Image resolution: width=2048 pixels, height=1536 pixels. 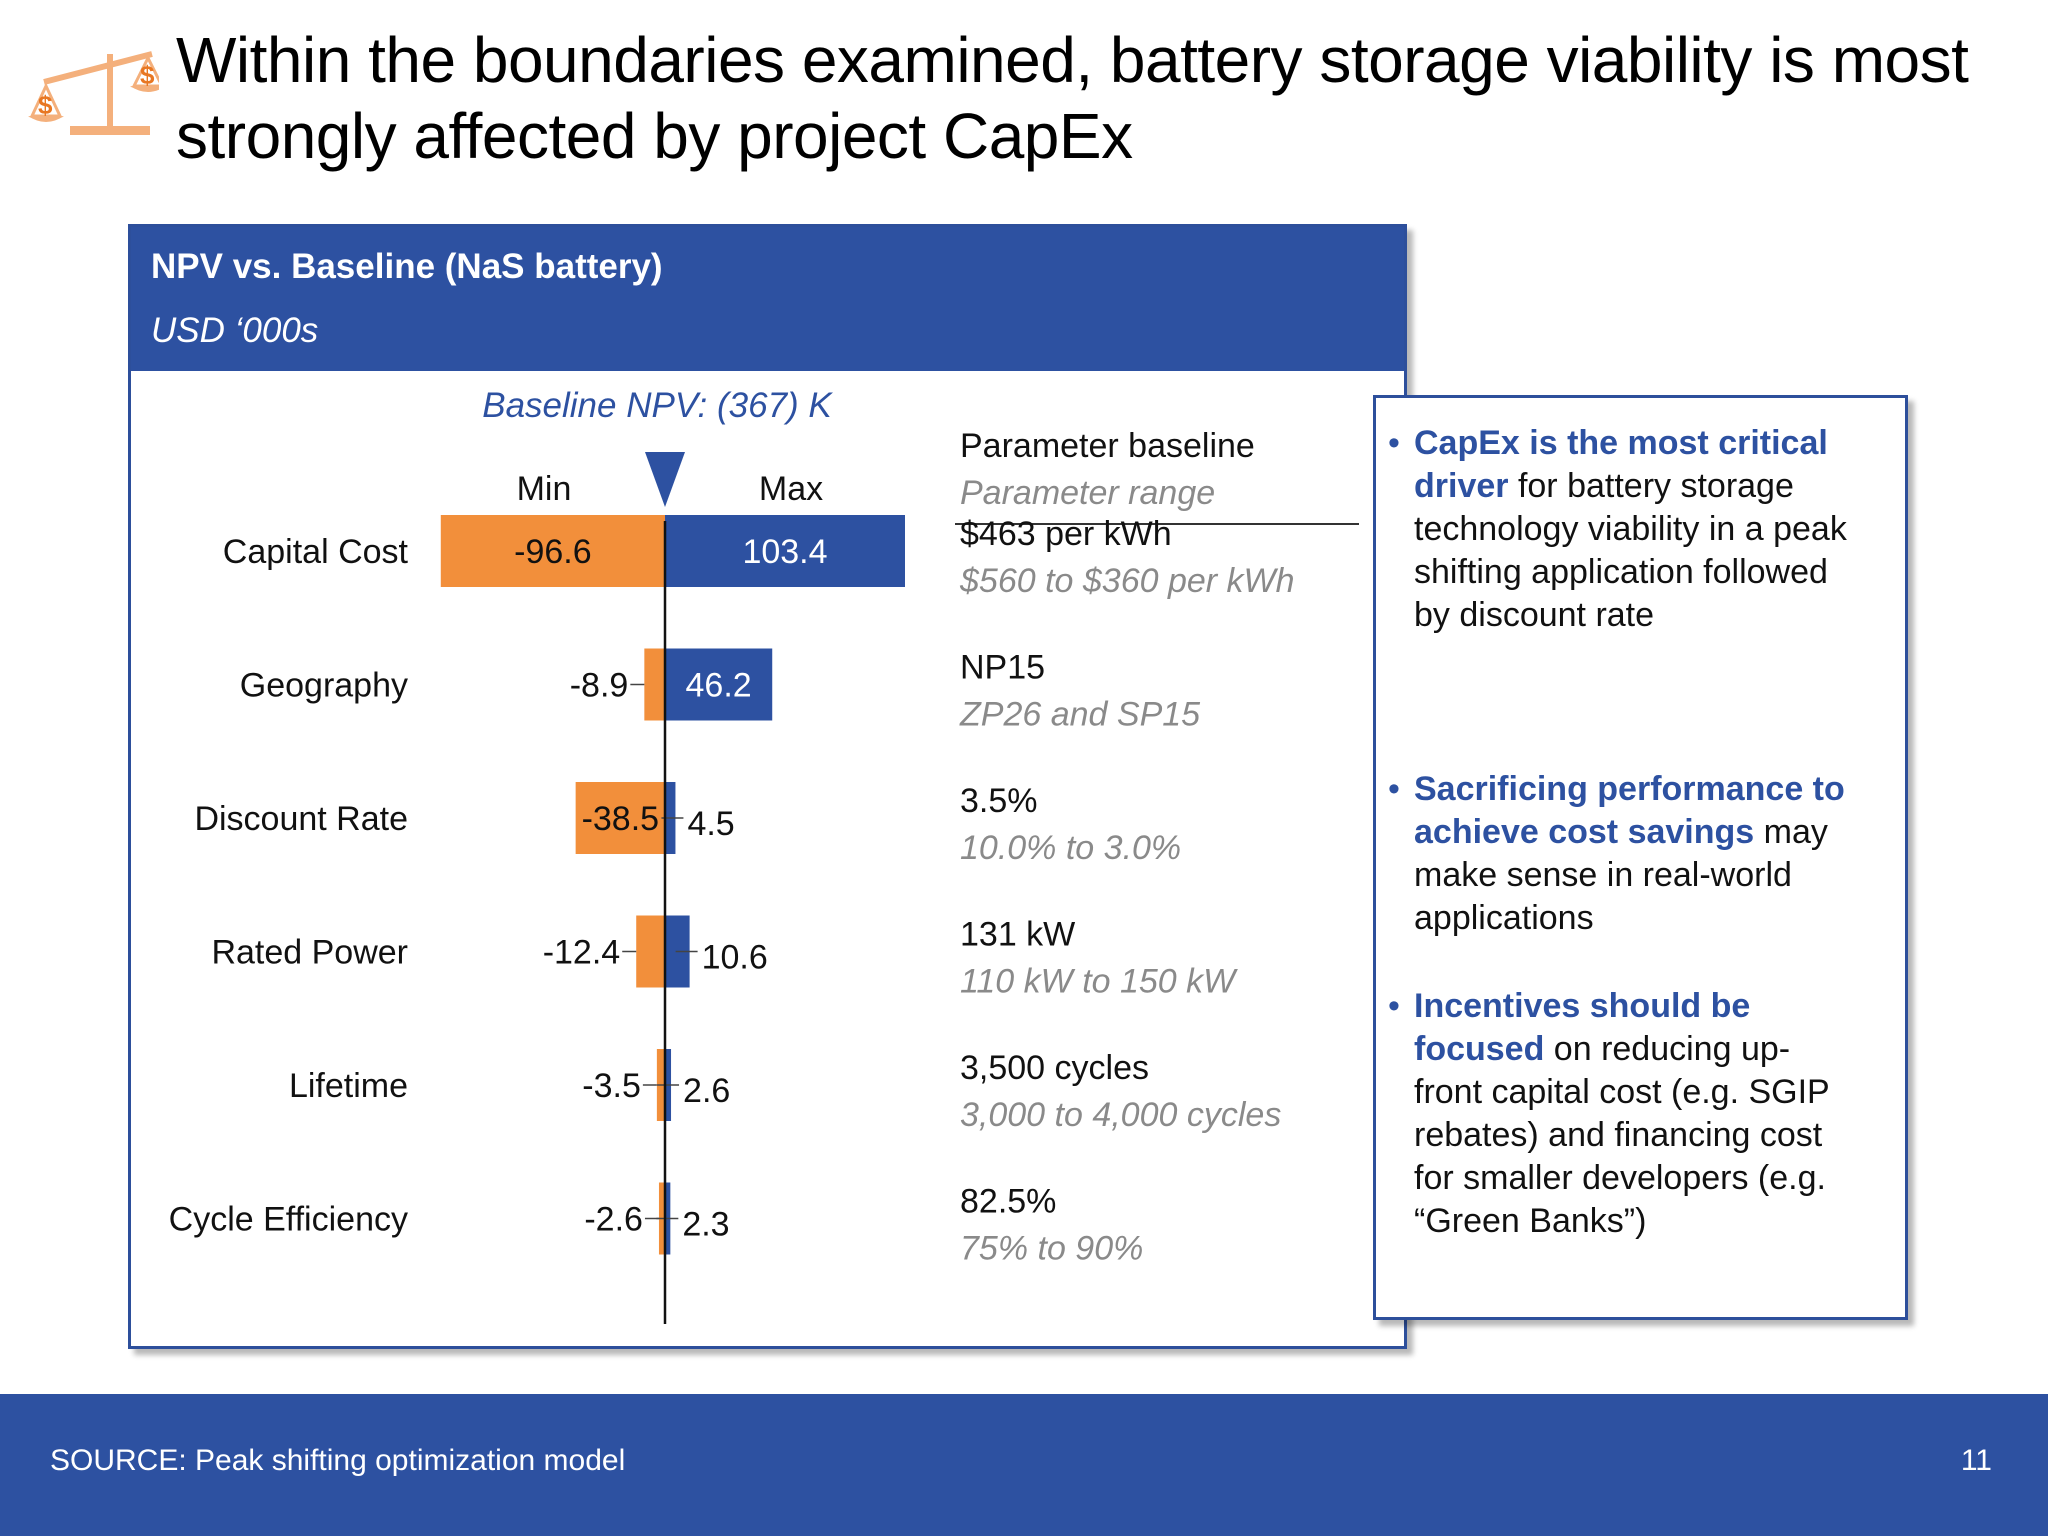 What do you see at coordinates (582, 953) in the screenshot?
I see `min-value-label: -12.4` at bounding box center [582, 953].